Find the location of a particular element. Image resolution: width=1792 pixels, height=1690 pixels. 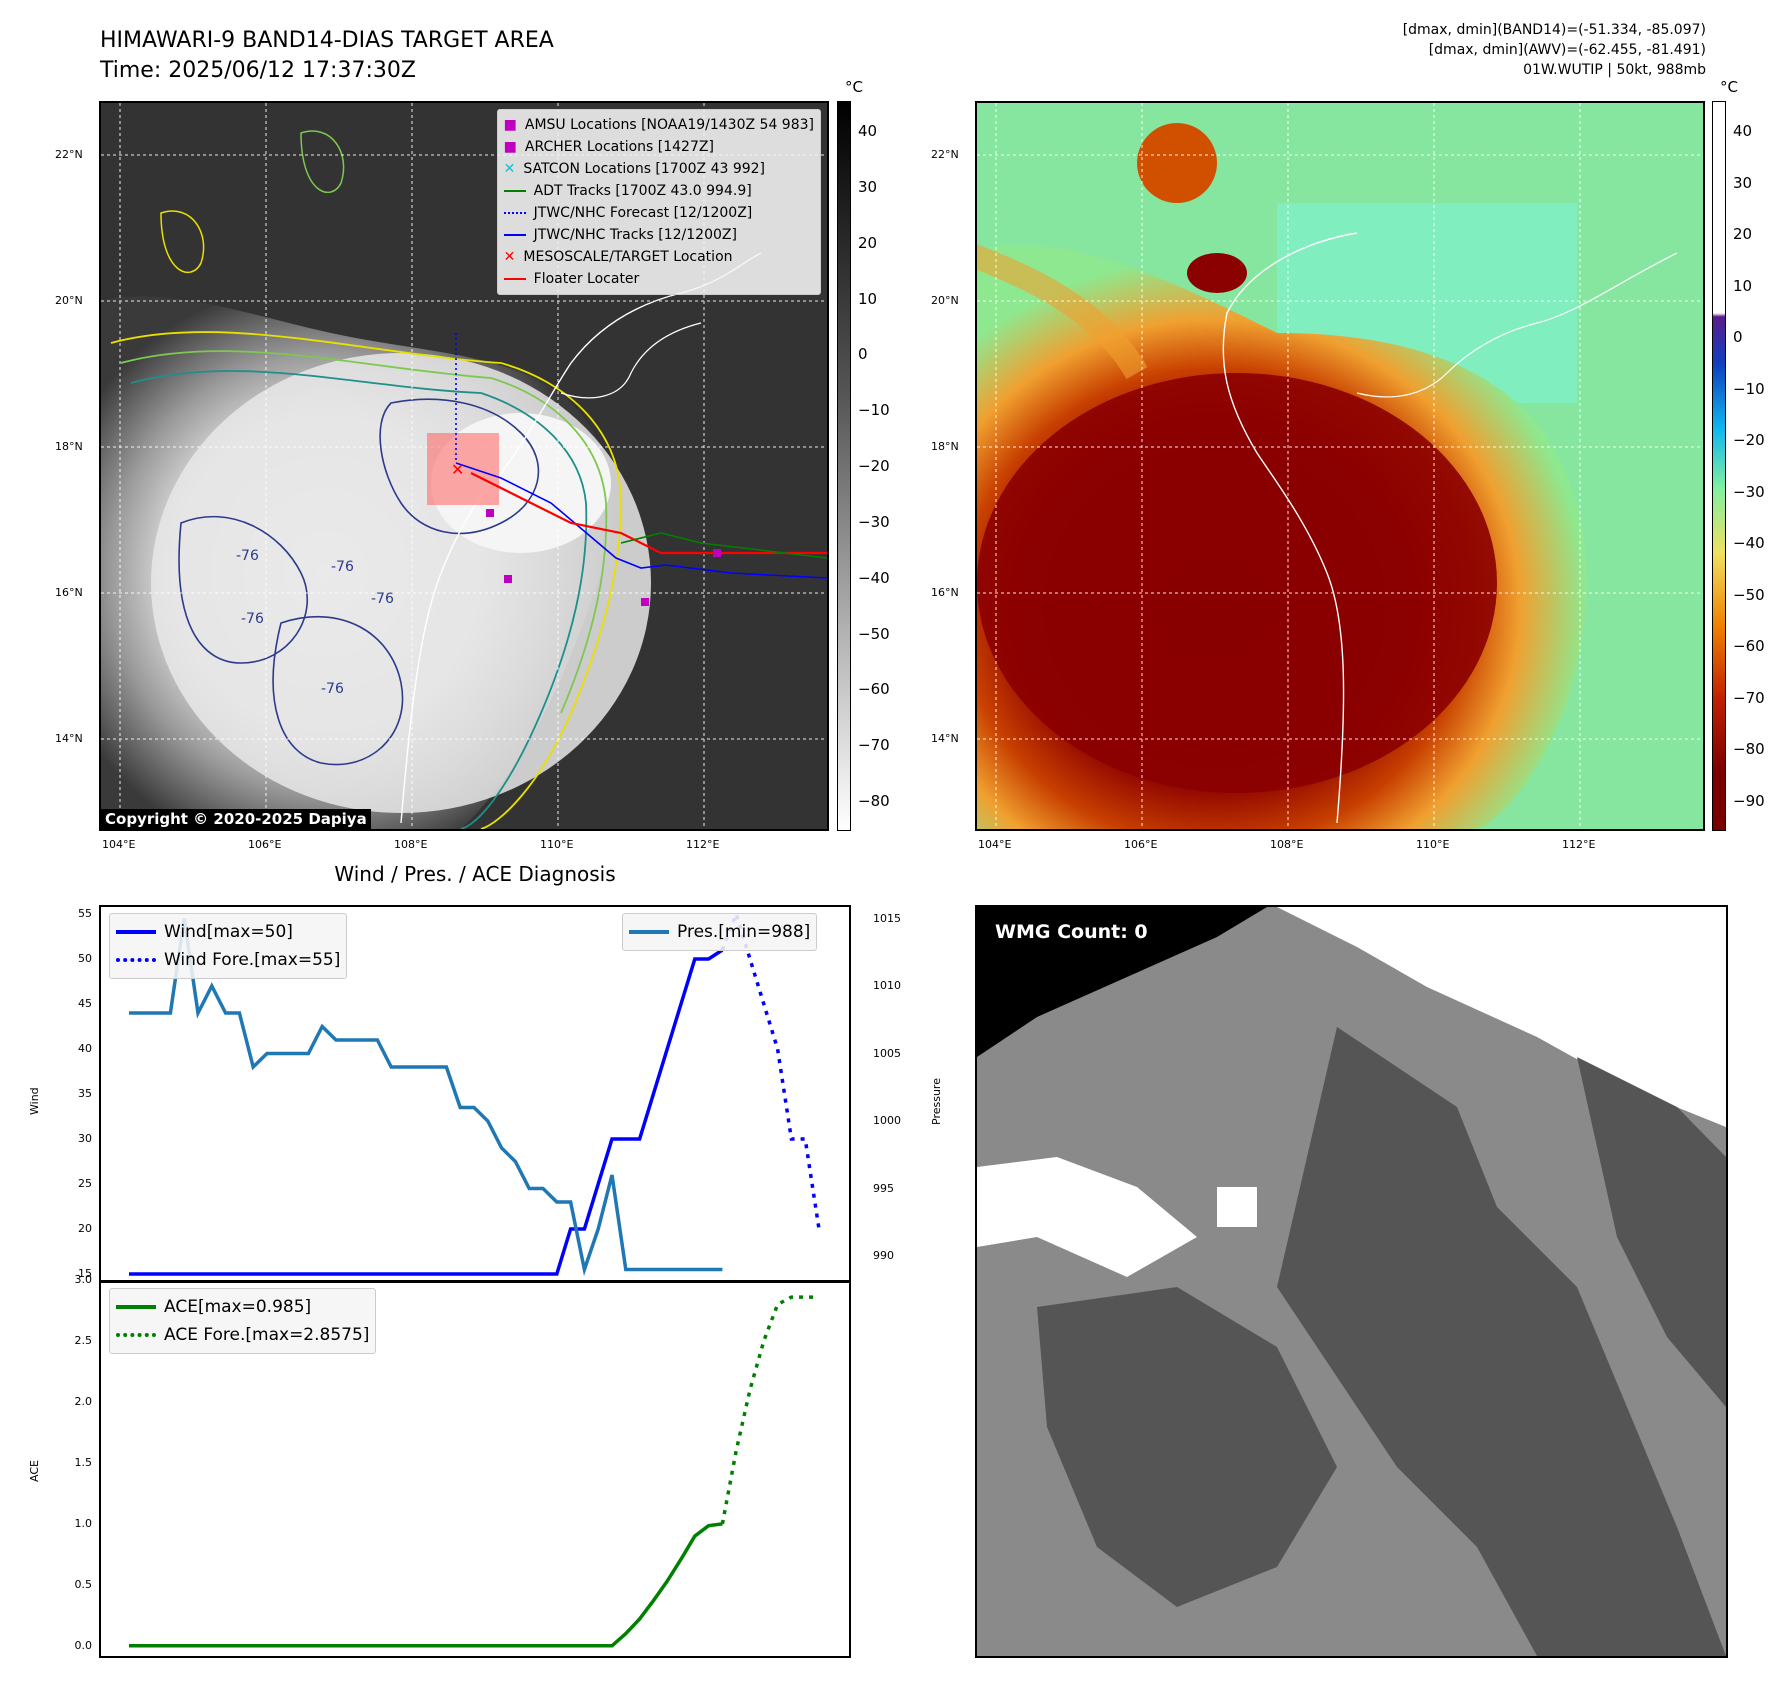

legend-item: ■ ARCHER Locations [1427Z] is located at coordinates (608, 147).